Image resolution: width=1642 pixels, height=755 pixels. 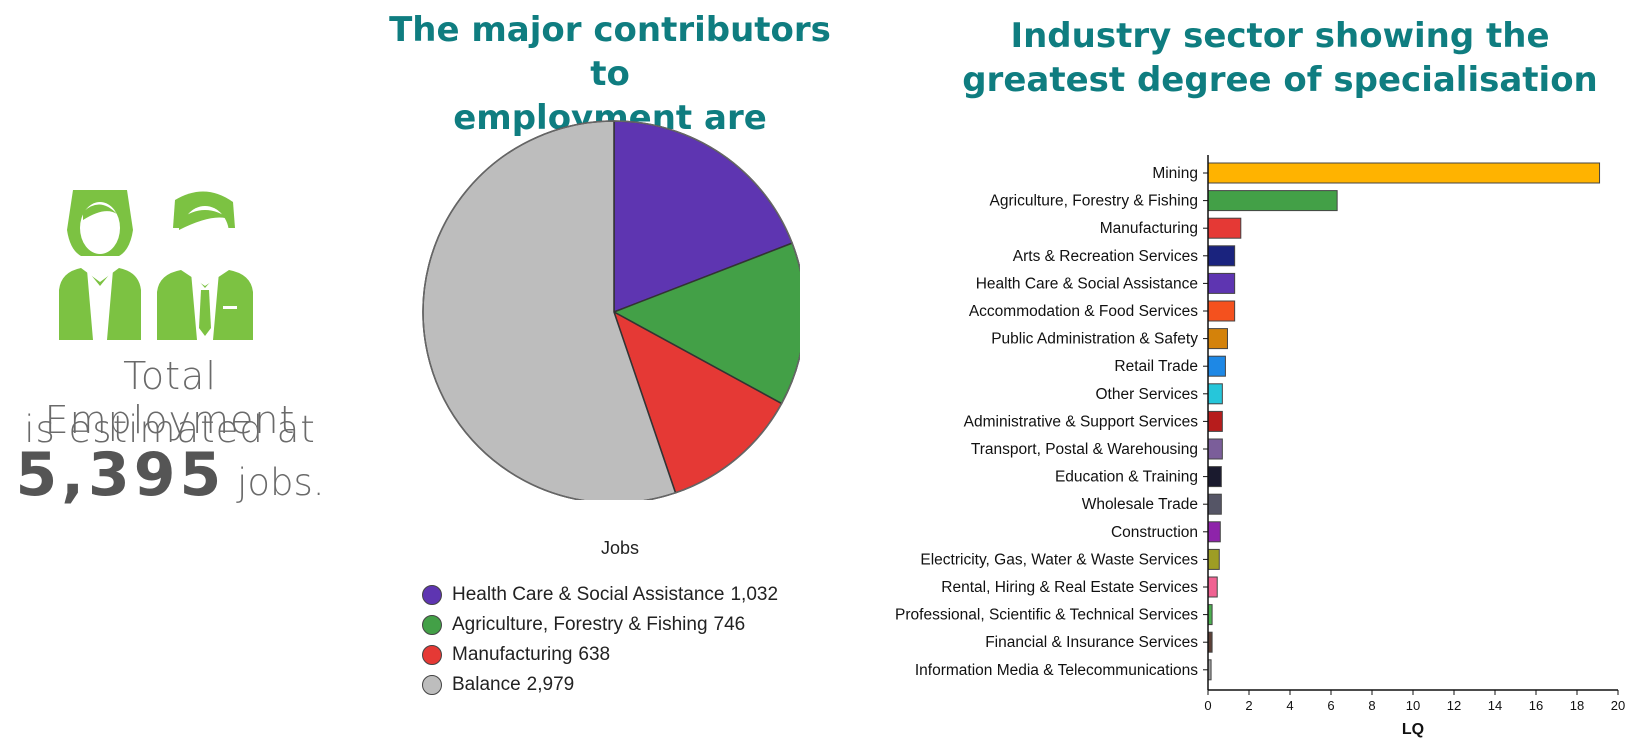 What do you see at coordinates (754, 594) in the screenshot?
I see `legend-value: 1,032` at bounding box center [754, 594].